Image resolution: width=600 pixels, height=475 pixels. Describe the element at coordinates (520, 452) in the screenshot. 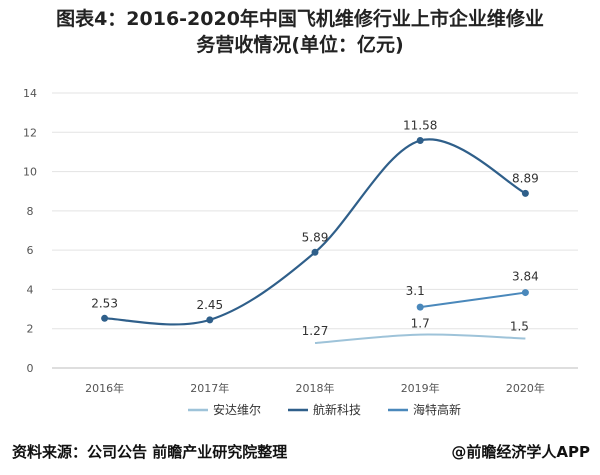

I see `brand-credit: @前瞻经济学人APP` at that location.